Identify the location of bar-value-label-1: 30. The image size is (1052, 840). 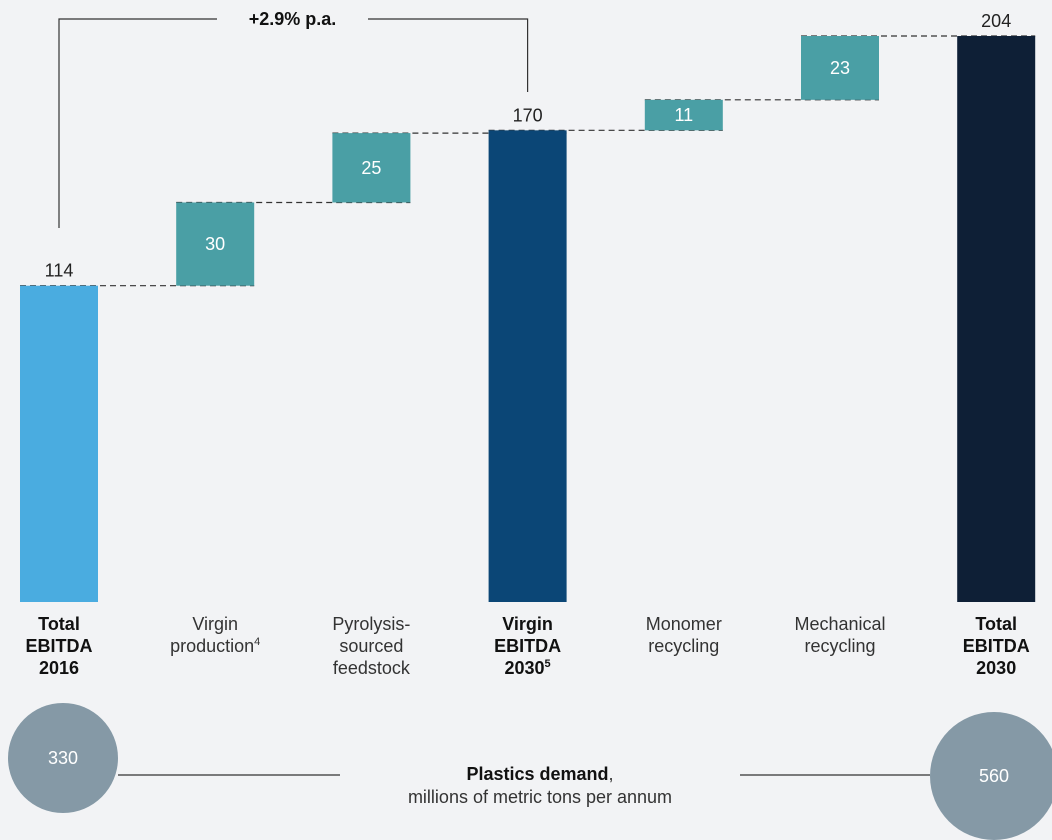
(215, 244).